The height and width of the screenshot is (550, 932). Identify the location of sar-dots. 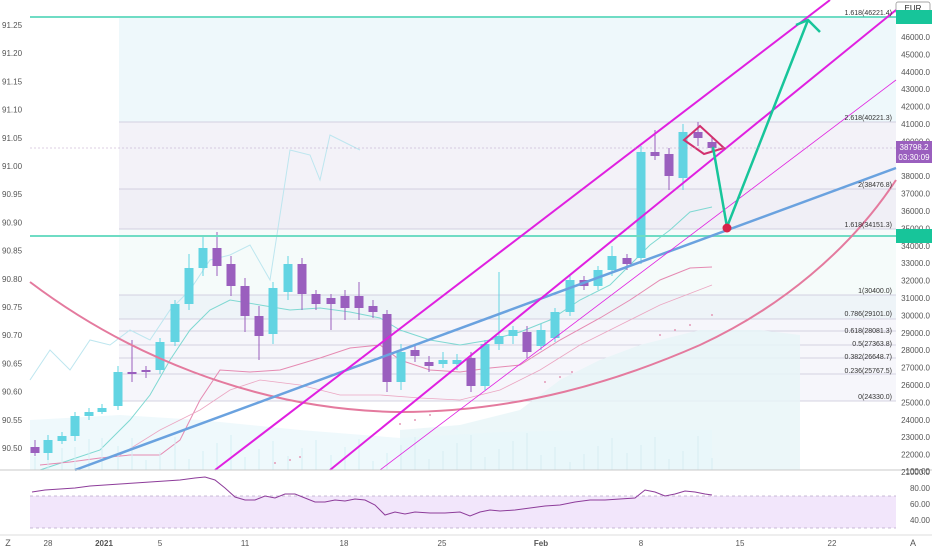
(493, 389).